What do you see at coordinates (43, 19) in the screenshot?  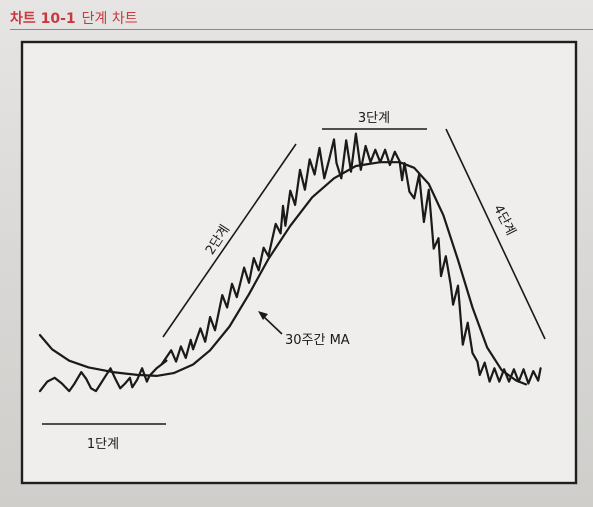 I see `figure-label: 차트 10-1` at bounding box center [43, 19].